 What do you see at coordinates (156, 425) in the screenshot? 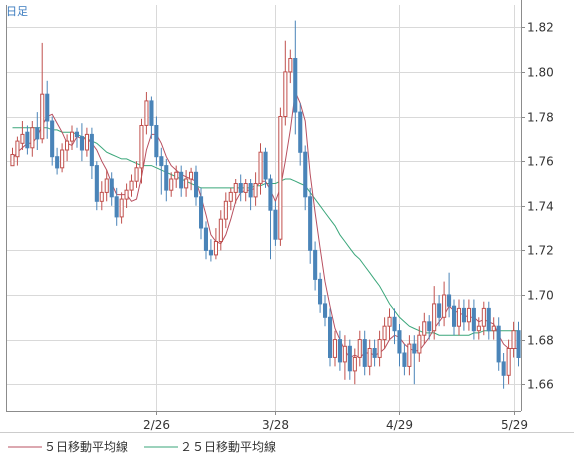
I see `x-tick-label: 2/26` at bounding box center [156, 425].